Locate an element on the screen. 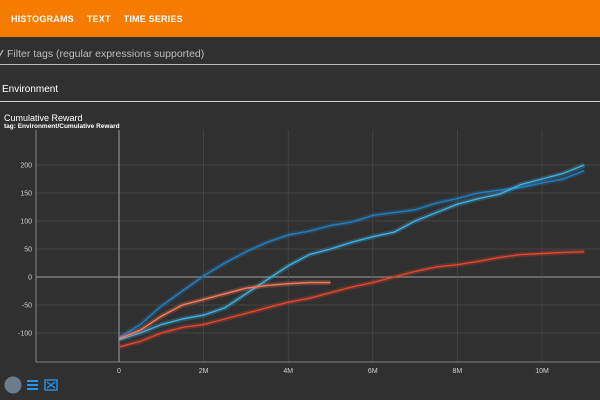 Image resolution: width=600 pixels, height=400 pixels. chart-controls is located at coordinates (33, 385).